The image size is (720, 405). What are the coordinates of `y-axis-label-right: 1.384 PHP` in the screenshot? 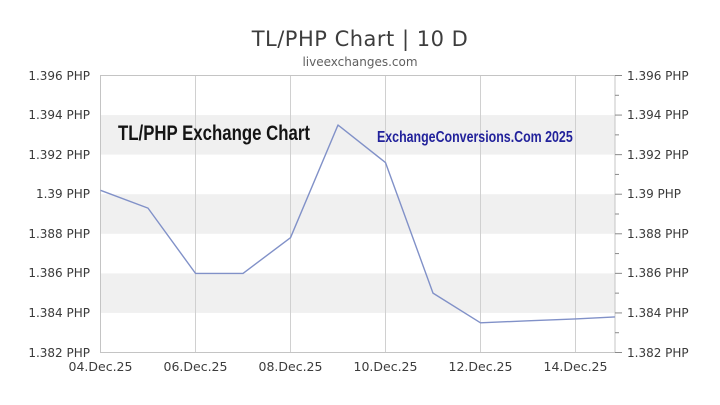 It's located at (658, 312).